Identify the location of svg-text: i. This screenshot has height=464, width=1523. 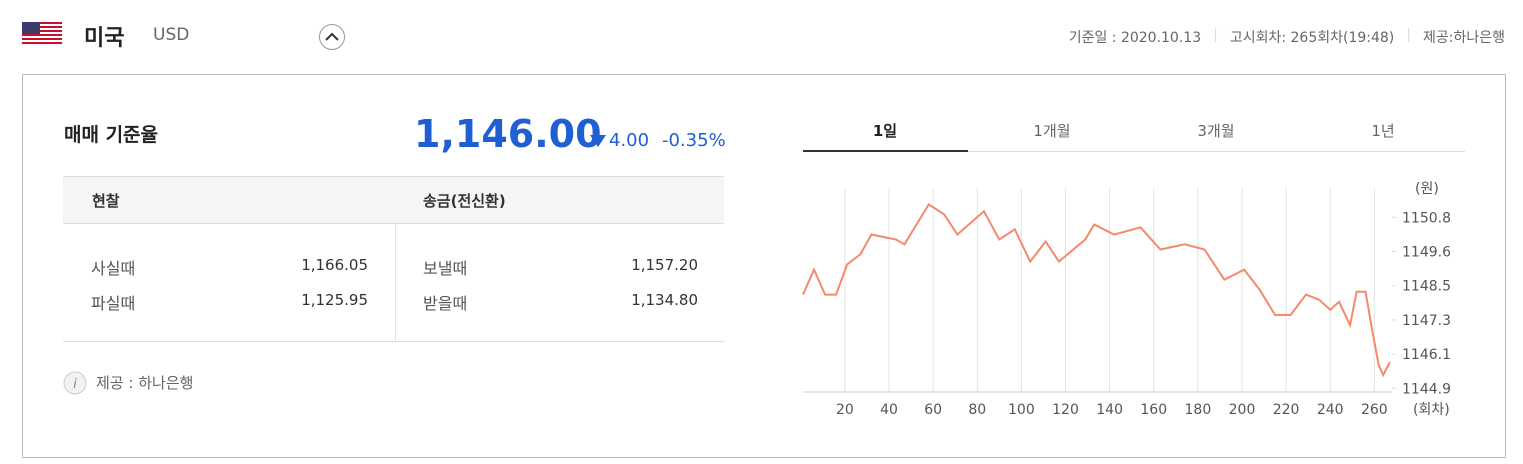
(75, 384).